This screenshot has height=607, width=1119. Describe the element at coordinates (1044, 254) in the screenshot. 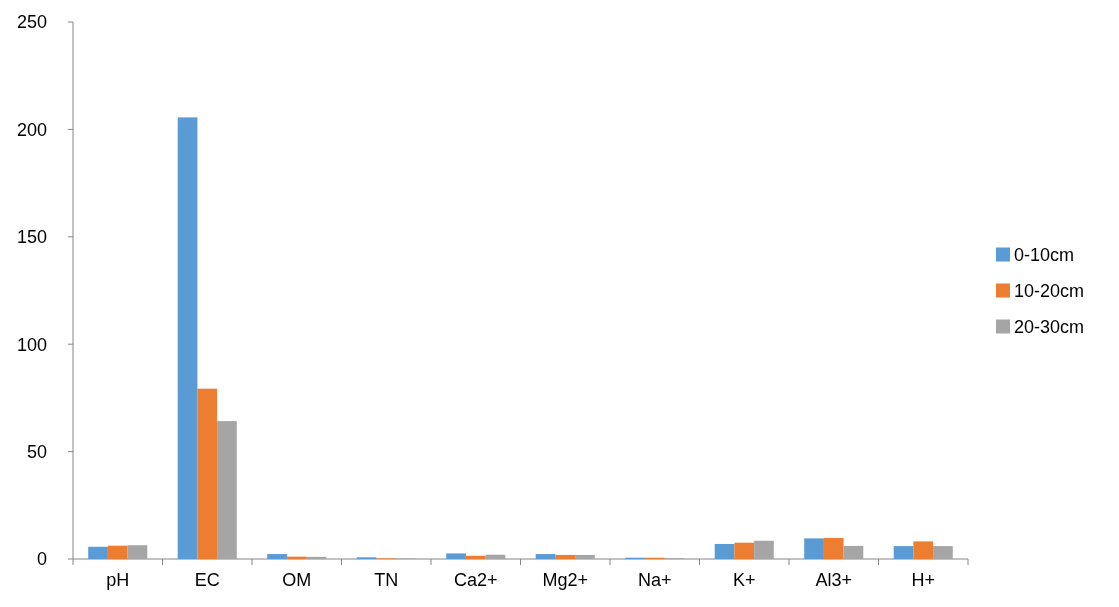

I see `legend-label: 0-10cm` at that location.